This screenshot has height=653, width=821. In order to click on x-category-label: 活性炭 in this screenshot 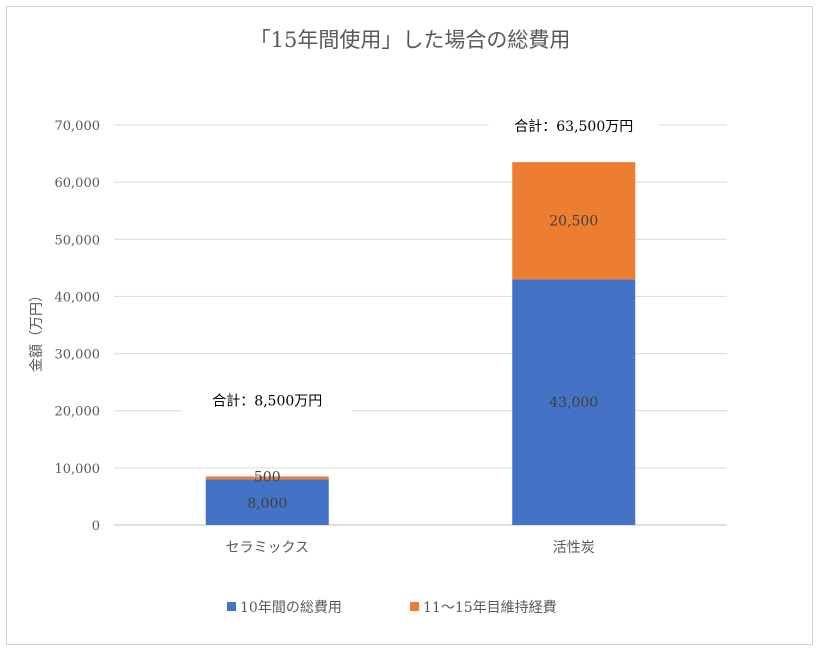, I will do `click(574, 548)`.